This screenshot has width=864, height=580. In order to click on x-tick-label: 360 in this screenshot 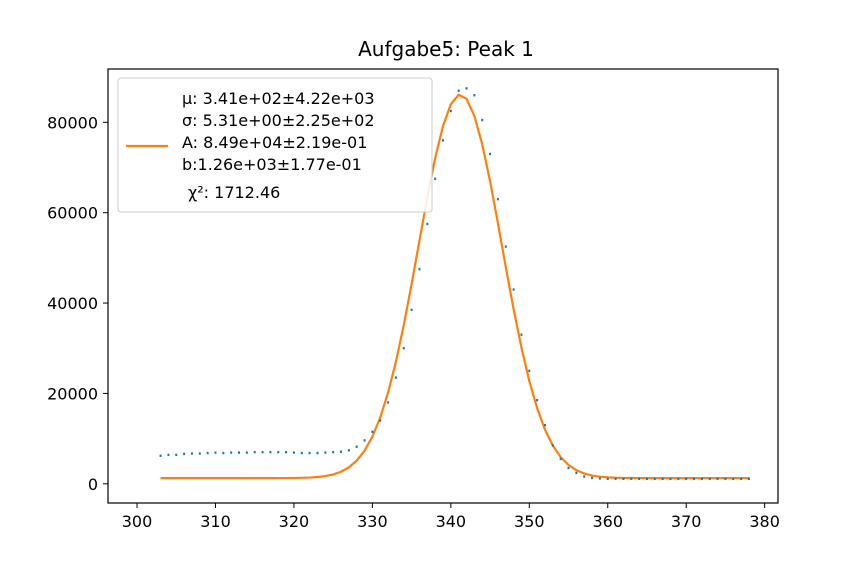, I will do `click(607, 521)`.